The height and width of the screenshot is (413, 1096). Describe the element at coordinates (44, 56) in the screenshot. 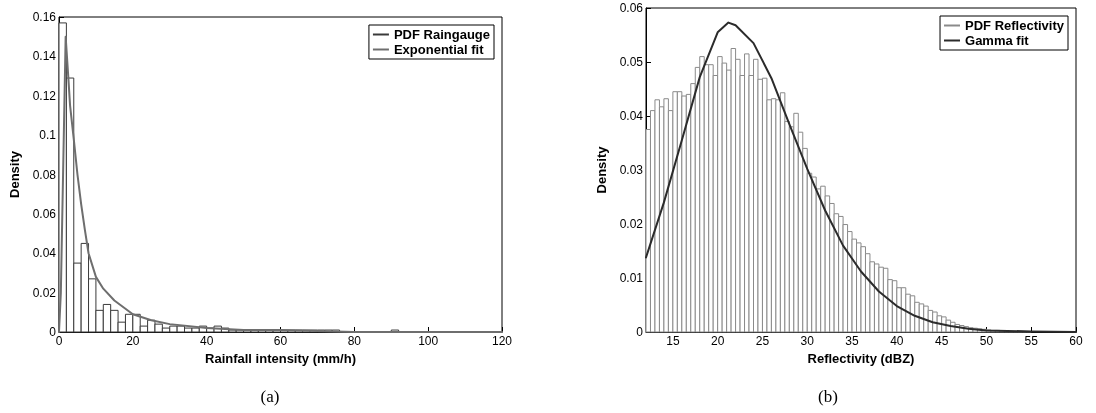

I see `y-tick-label: 0.14` at that location.